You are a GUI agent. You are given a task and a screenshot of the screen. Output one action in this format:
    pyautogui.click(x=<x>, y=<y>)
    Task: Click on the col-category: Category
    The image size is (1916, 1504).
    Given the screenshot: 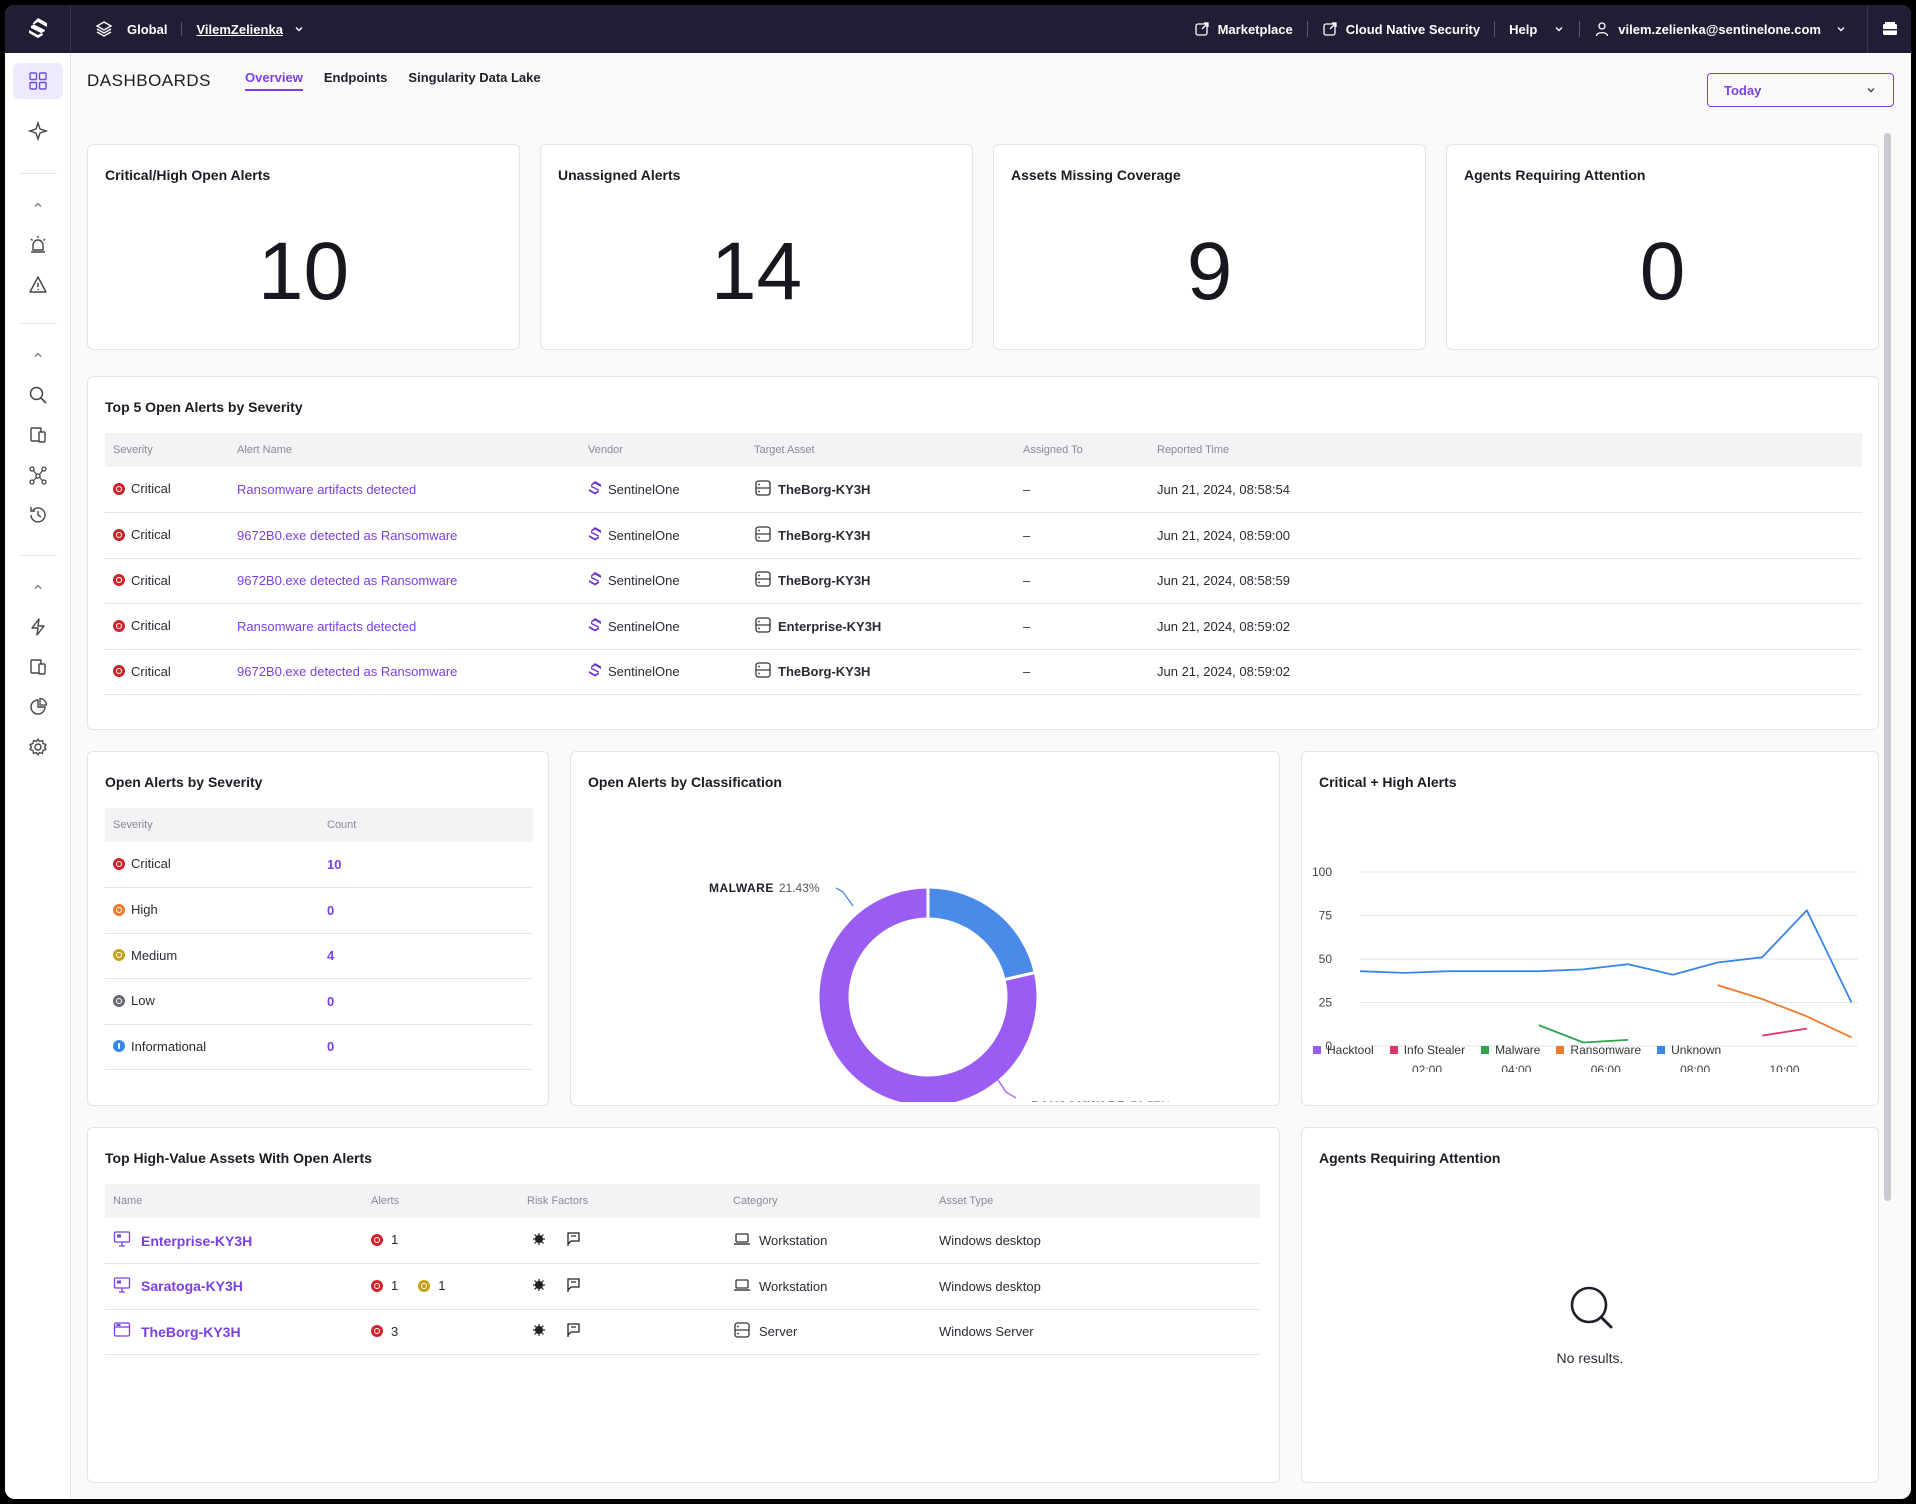 What is the action you would take?
    pyautogui.click(x=828, y=1201)
    